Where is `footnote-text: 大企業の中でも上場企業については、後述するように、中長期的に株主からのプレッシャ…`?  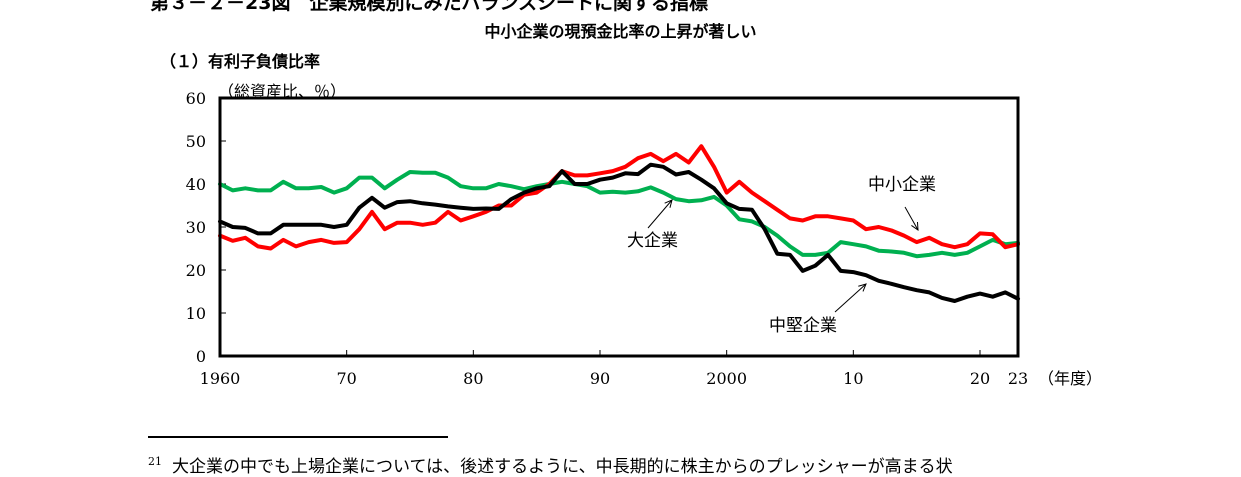
footnote-text: 大企業の中でも上場企業については、後述するように、中長期的に株主からのプレッシャ… is located at coordinates (562, 467).